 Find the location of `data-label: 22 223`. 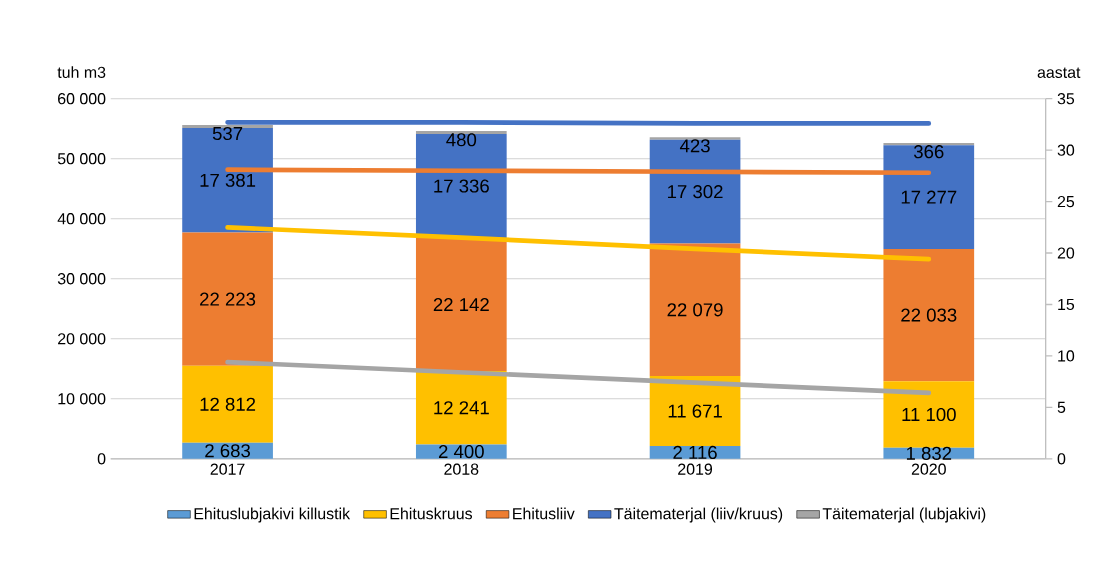

data-label: 22 223 is located at coordinates (228, 299).